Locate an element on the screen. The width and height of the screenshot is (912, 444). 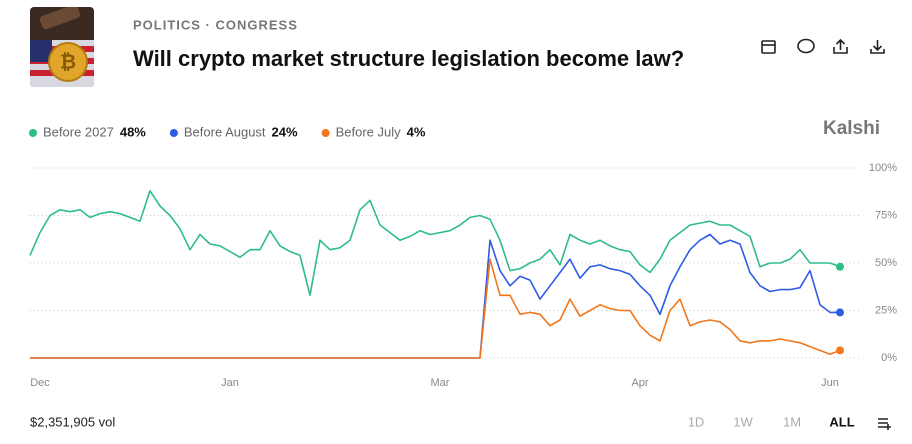
menu-icon is located at coordinates (884, 424).